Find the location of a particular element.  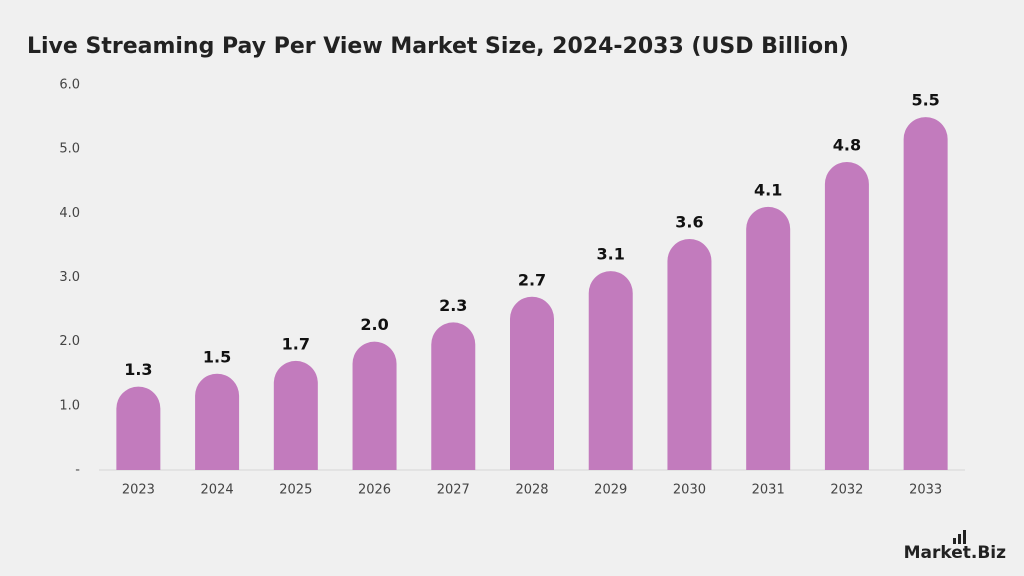

x-tick-label: 2031 is located at coordinates (768, 490).